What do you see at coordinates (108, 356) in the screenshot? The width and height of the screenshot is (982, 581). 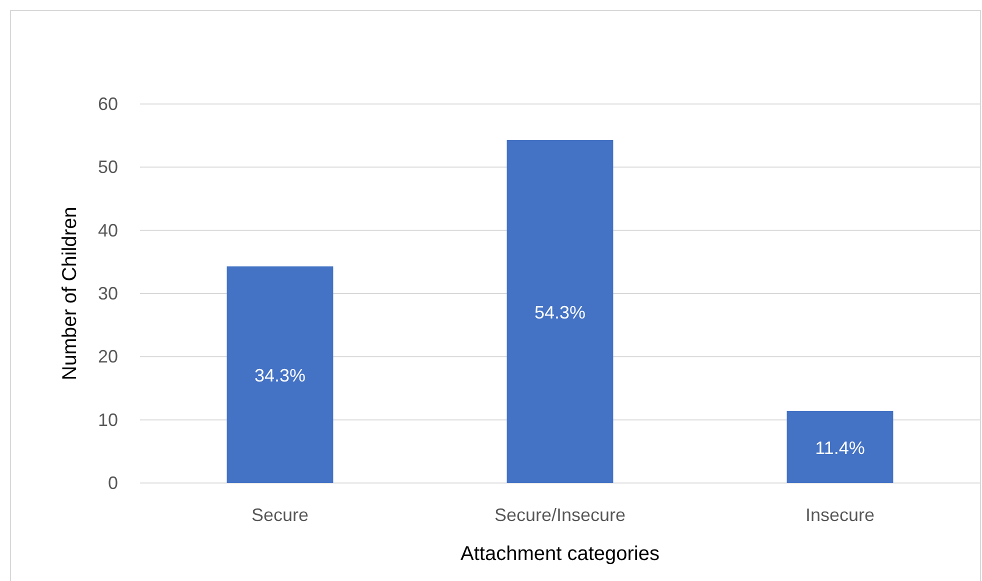 I see `y-tick-label: 20` at bounding box center [108, 356].